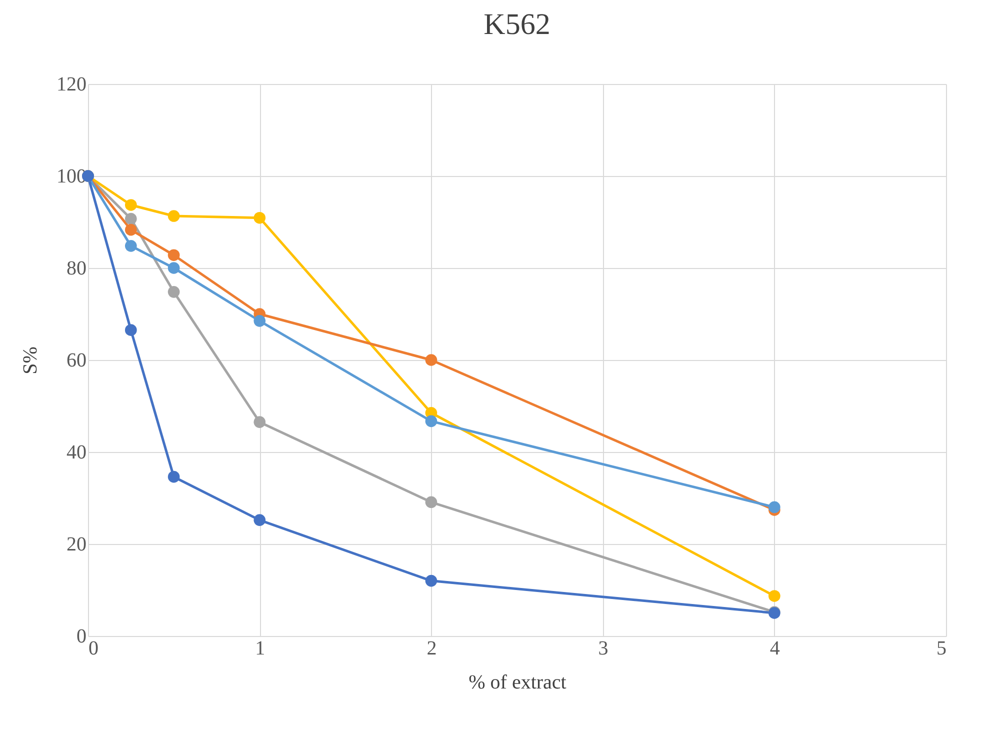  Describe the element at coordinates (941, 649) in the screenshot. I see `x-tick-label: 5` at that location.